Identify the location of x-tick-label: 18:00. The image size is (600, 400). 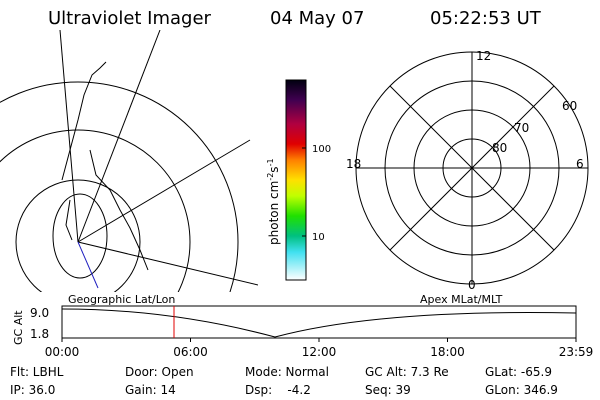
(447, 352).